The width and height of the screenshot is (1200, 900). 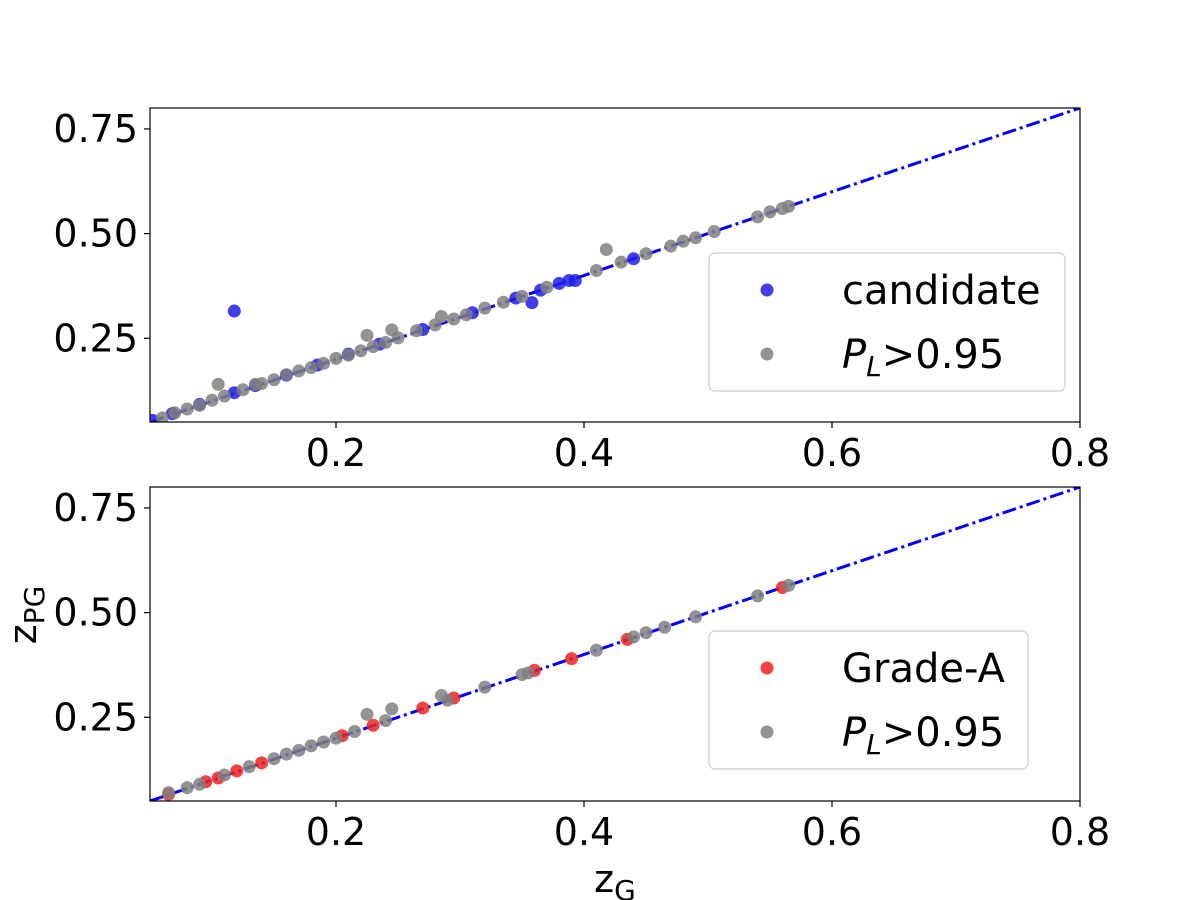 What do you see at coordinates (924, 669) in the screenshot?
I see `legend-label: Grade-A` at bounding box center [924, 669].